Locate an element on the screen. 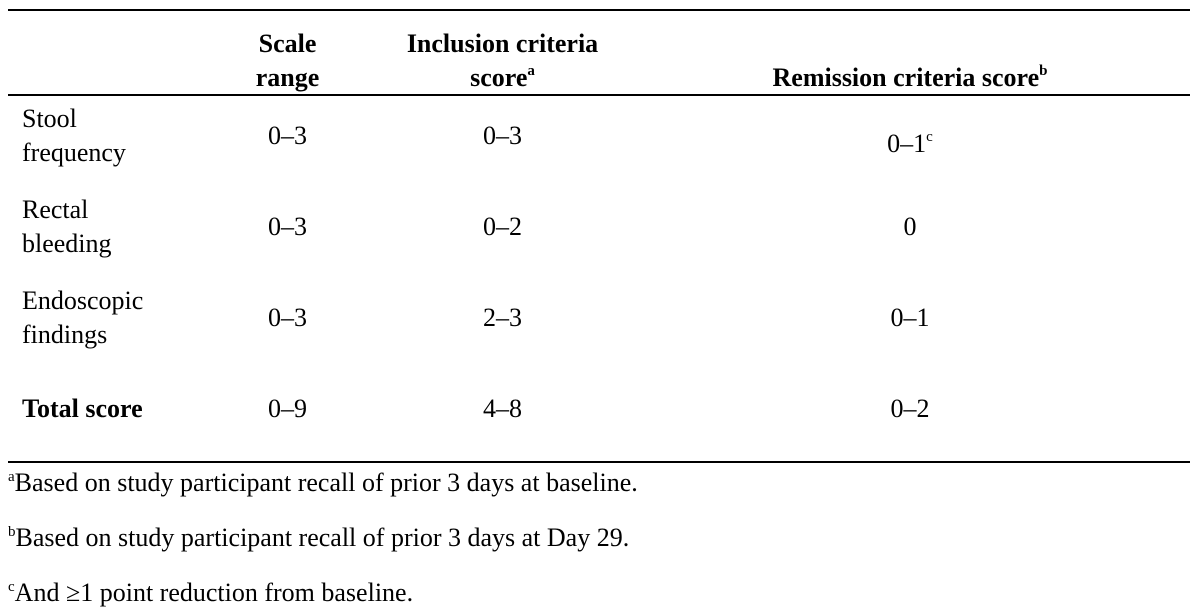  header-rule is located at coordinates (599, 95).